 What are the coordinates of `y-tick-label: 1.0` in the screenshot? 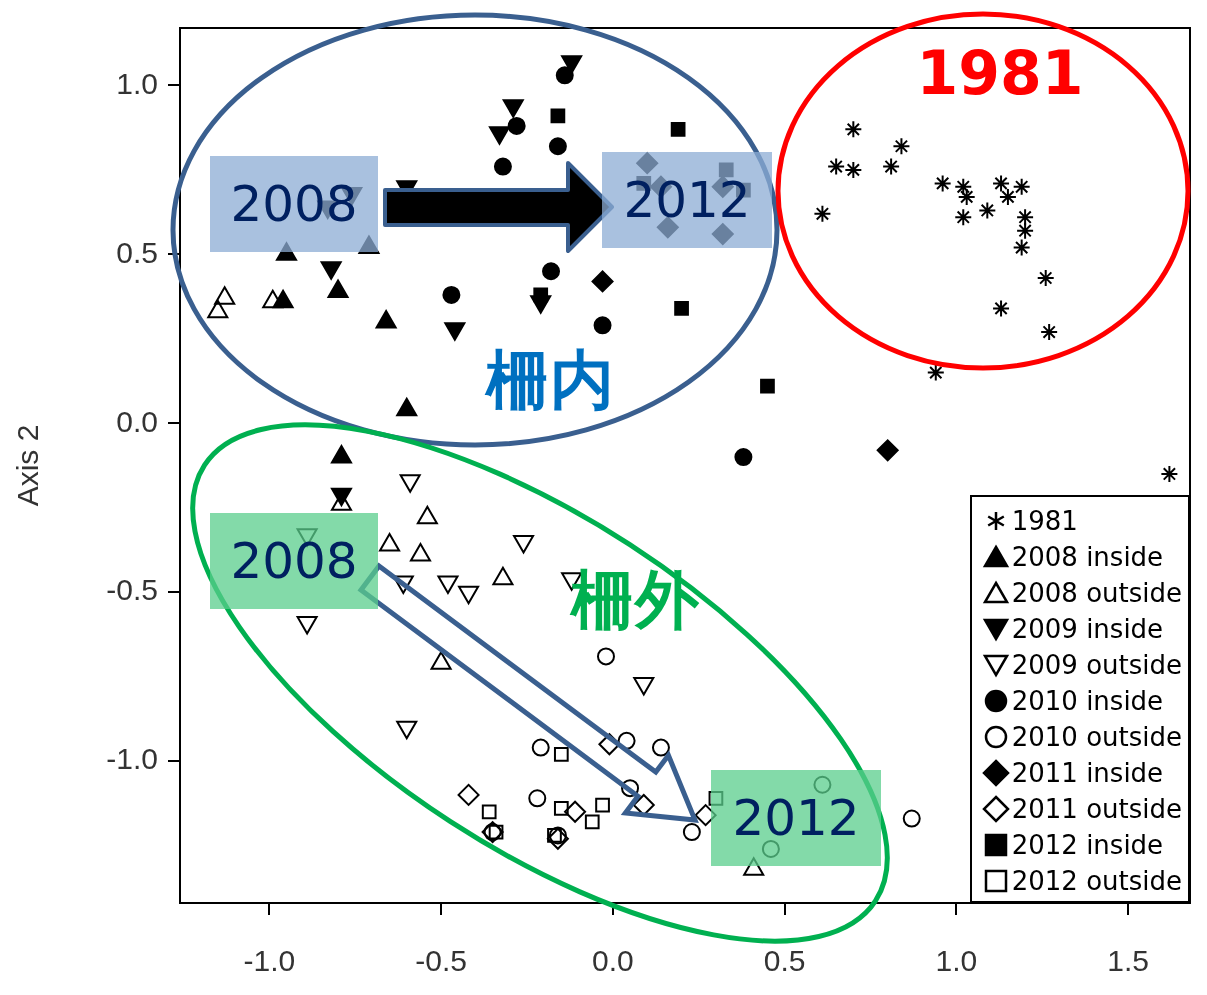 It's located at (137, 83).